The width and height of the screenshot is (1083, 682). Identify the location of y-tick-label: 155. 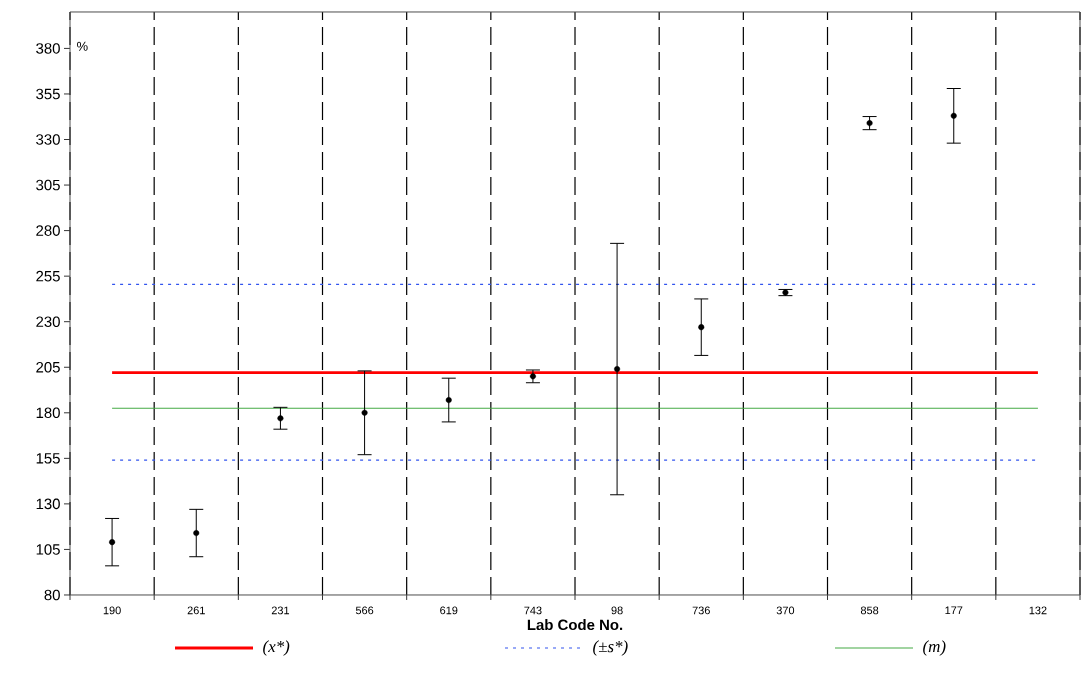
(48, 458).